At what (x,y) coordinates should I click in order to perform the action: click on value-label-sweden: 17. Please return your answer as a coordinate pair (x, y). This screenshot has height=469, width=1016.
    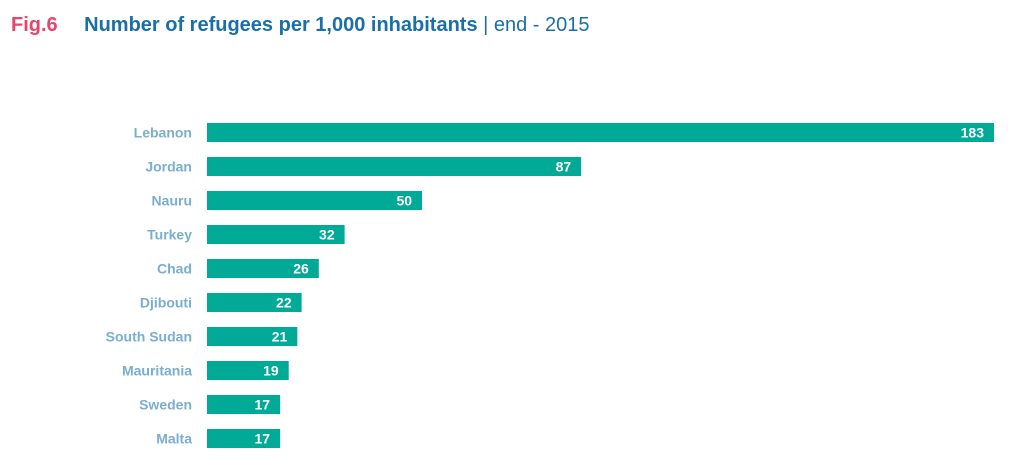
    Looking at the image, I should click on (263, 405).